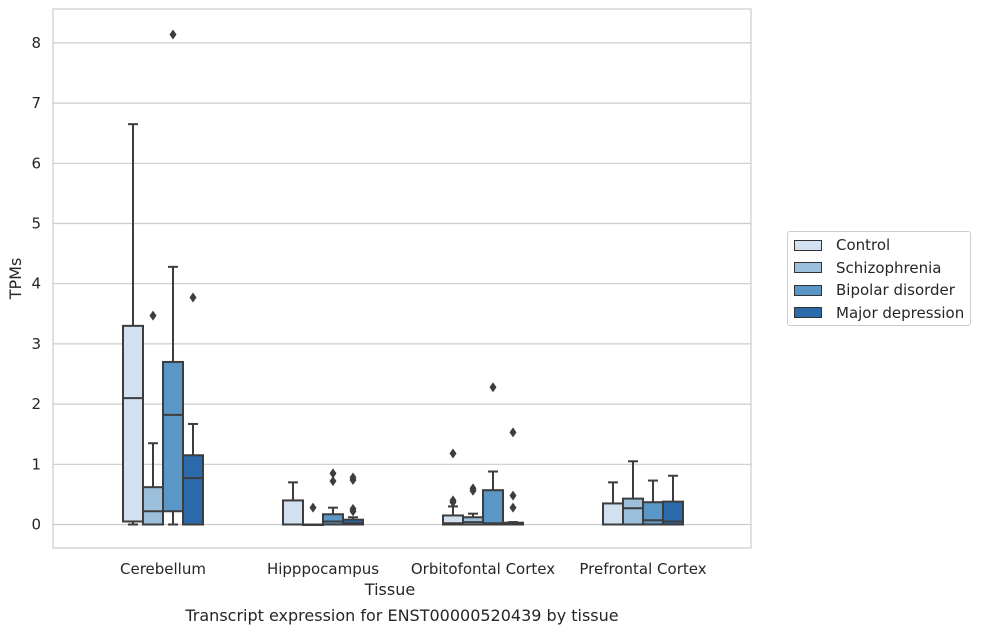 This screenshot has width=983, height=634. I want to click on y-axis-title: TPMs, so click(15, 279).